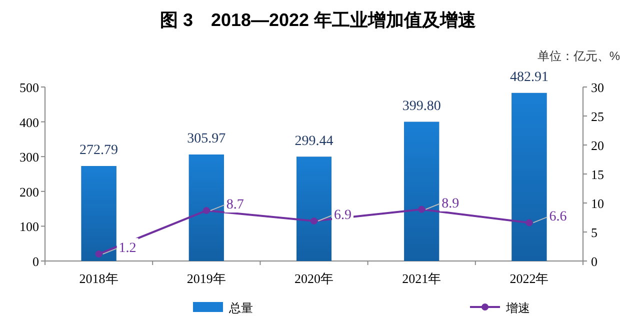 Image resolution: width=636 pixels, height=325 pixels. Describe the element at coordinates (594, 232) in the screenshot. I see `y2-tick-label: 5` at that location.